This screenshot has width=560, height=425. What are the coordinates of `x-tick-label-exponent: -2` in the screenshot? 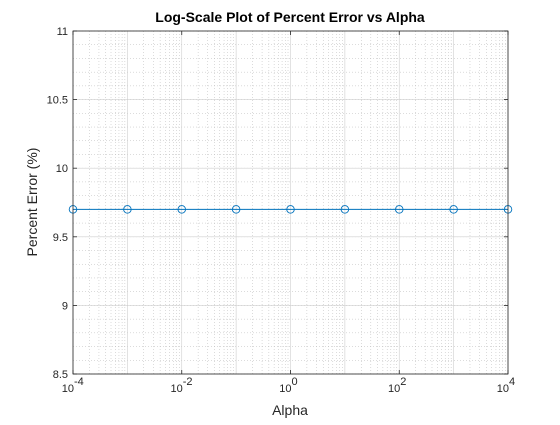 It's located at (188, 382).